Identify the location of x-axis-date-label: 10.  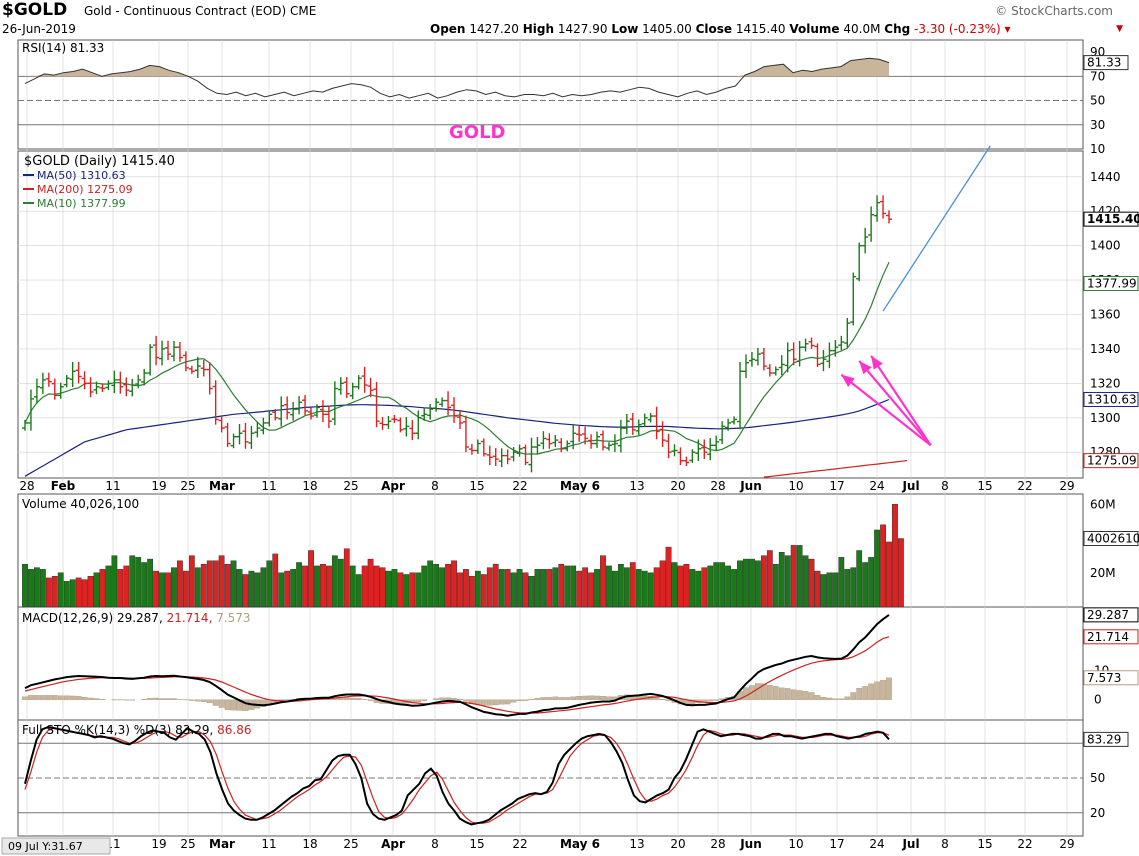
(795, 844).